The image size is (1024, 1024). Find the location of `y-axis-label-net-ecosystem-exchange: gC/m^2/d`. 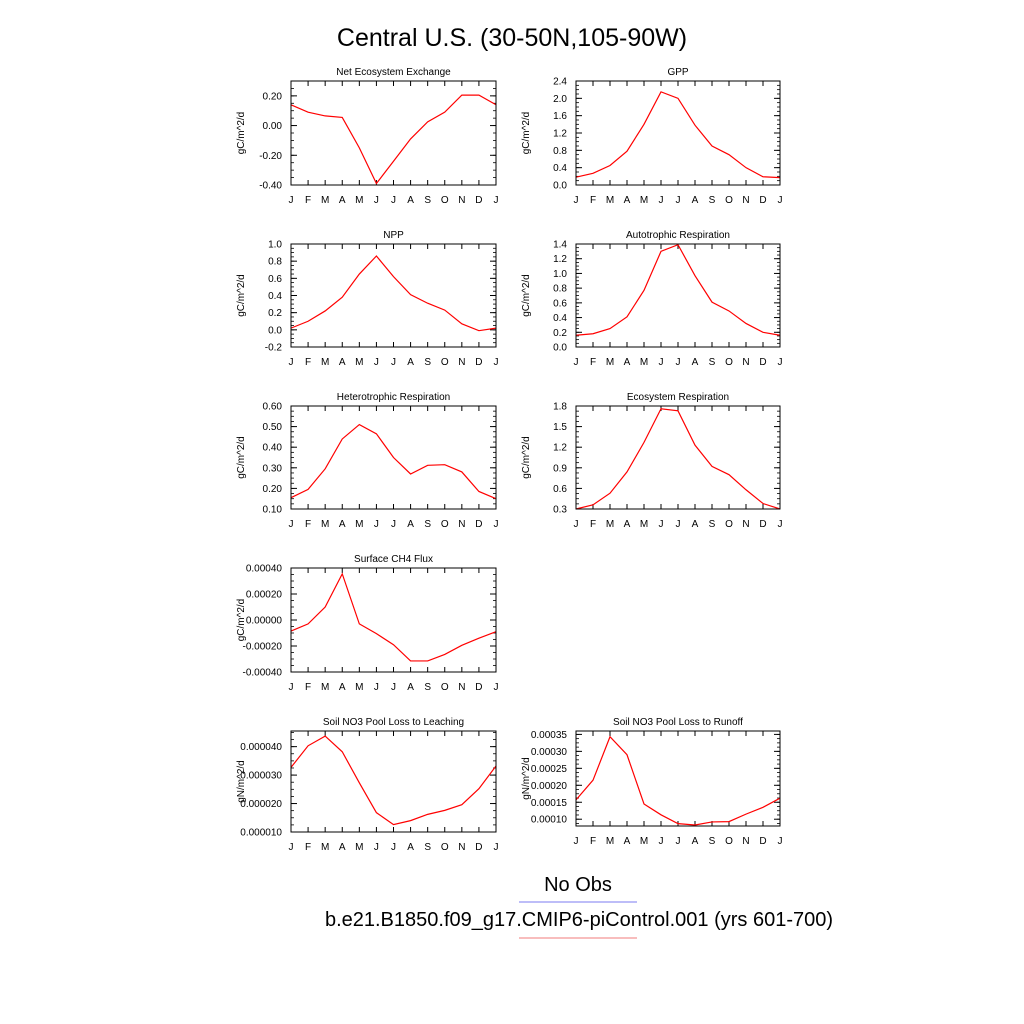

y-axis-label-net-ecosystem-exchange: gC/m^2/d is located at coordinates (241, 133).